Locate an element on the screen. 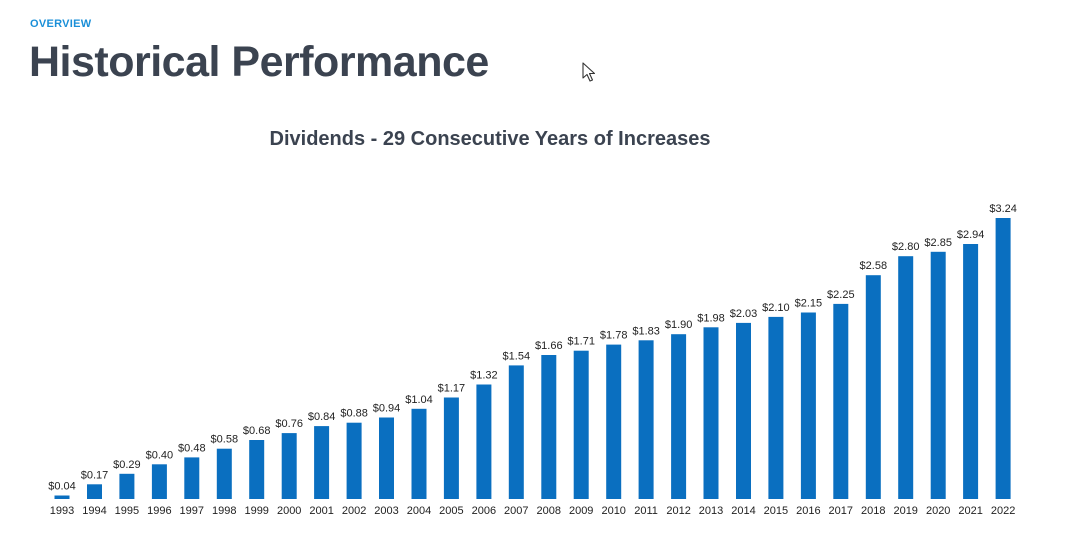  bar-value-label: $1.83 is located at coordinates (646, 331).